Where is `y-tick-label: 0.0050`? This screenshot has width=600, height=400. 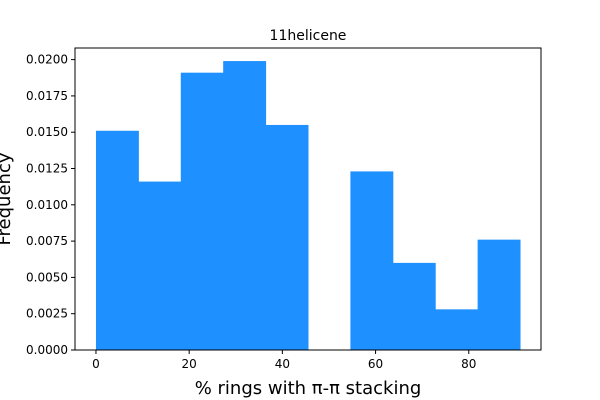 y-tick-label: 0.0050 is located at coordinates (47, 277).